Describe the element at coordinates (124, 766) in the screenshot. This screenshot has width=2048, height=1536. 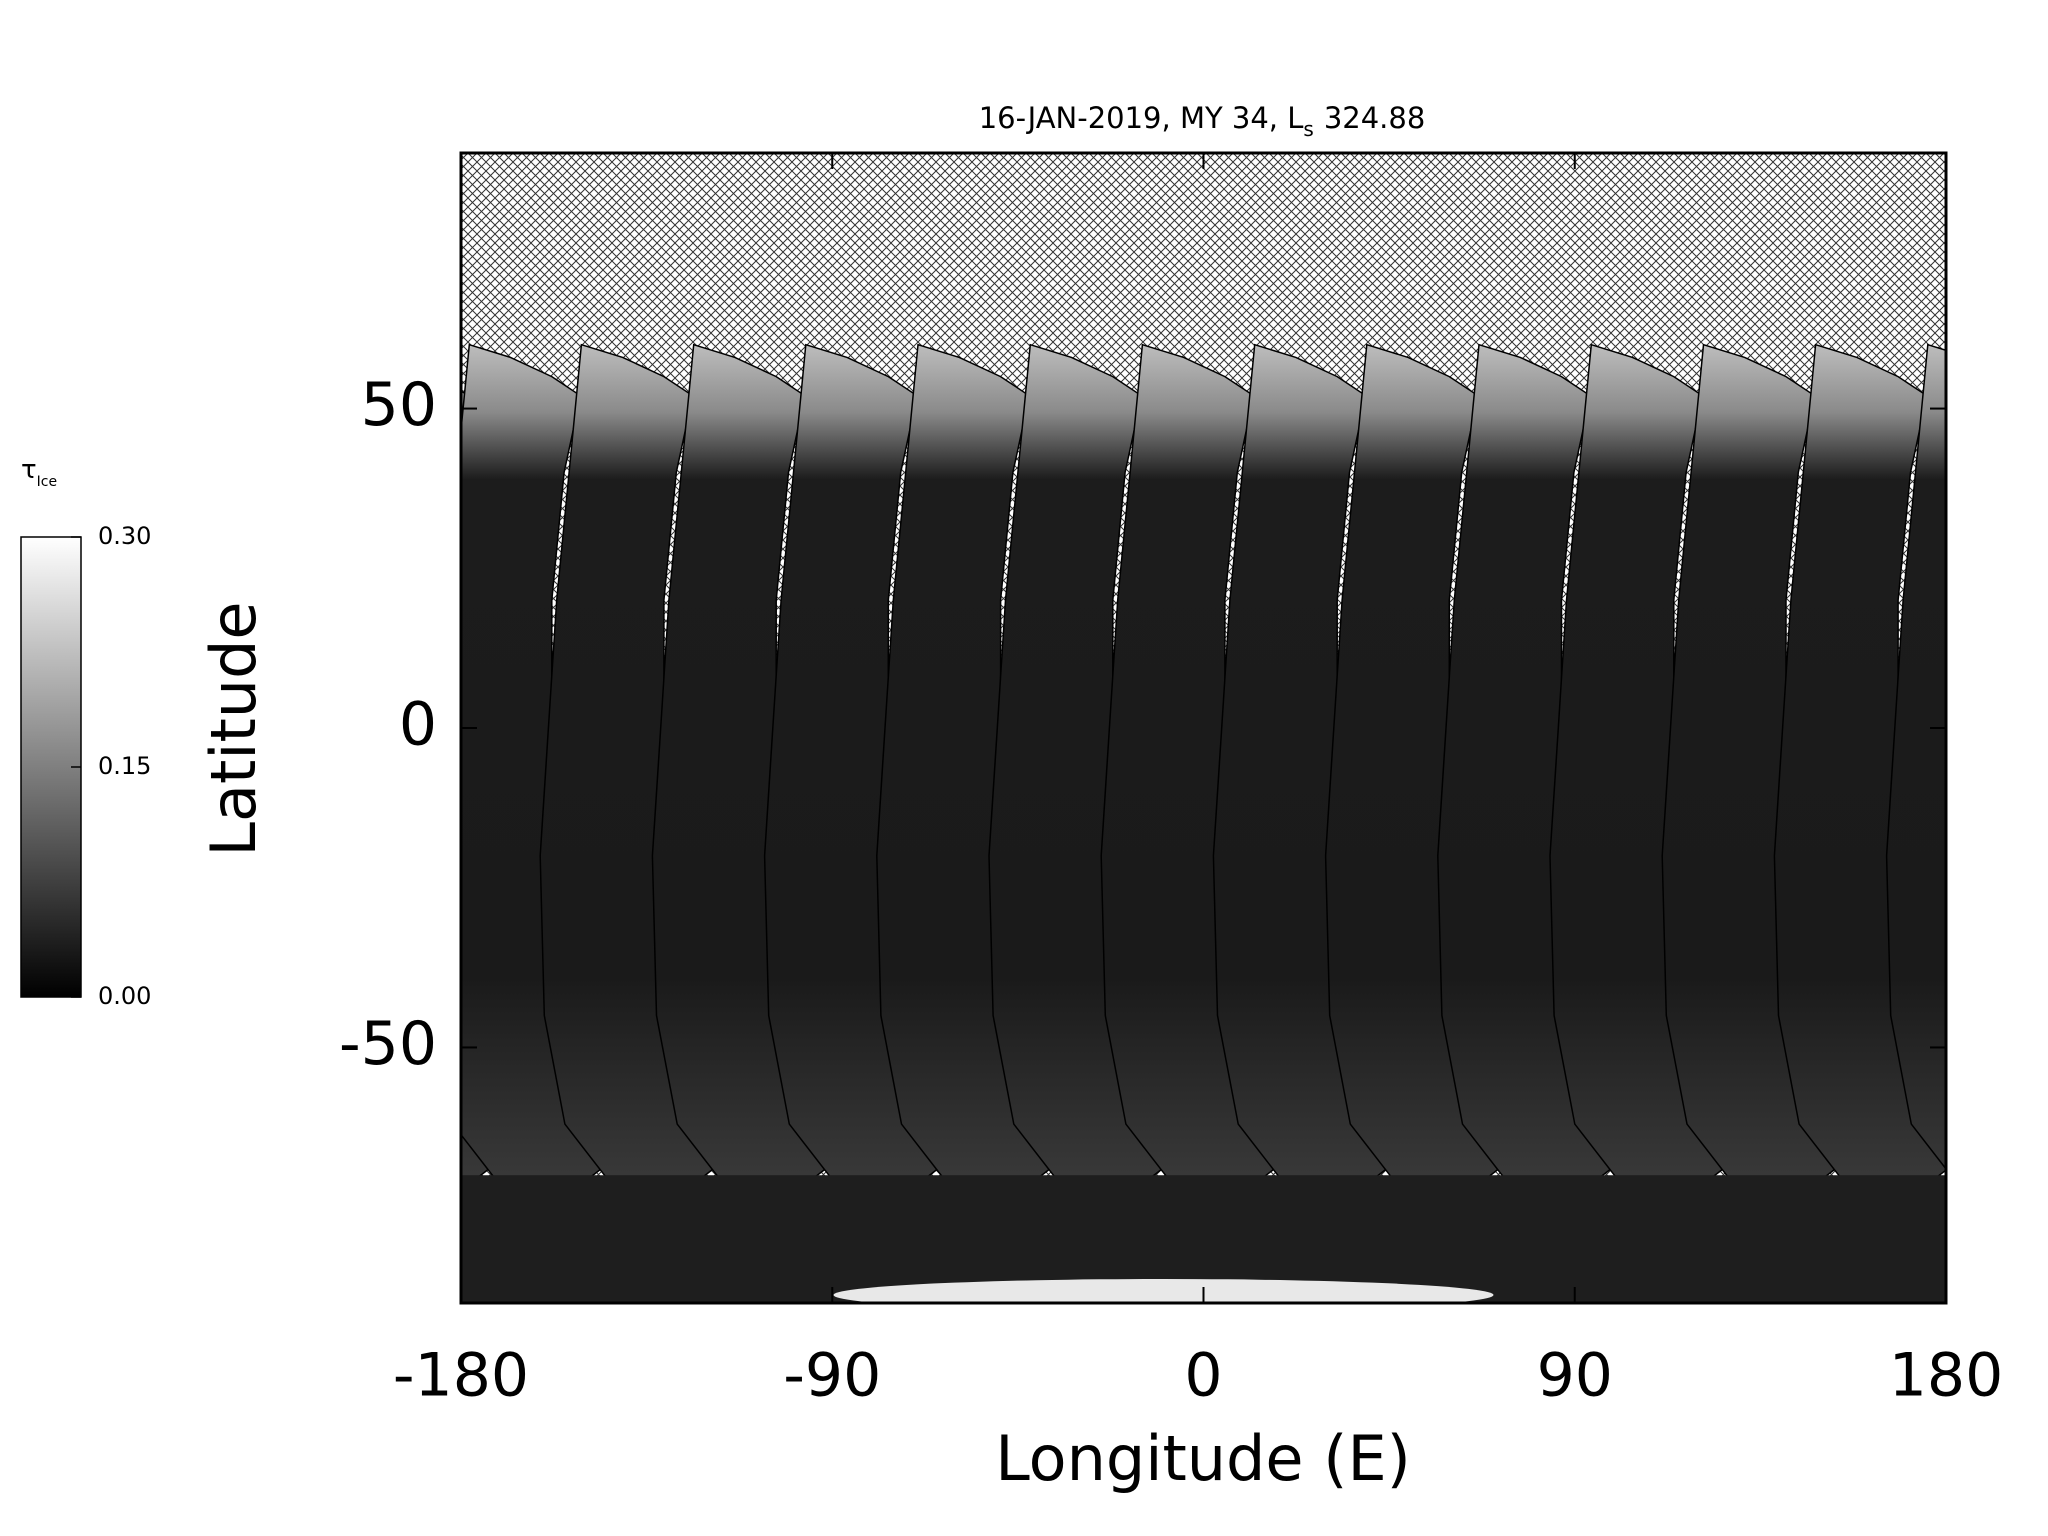
I see `colorbar-tick-label: 0.15` at that location.